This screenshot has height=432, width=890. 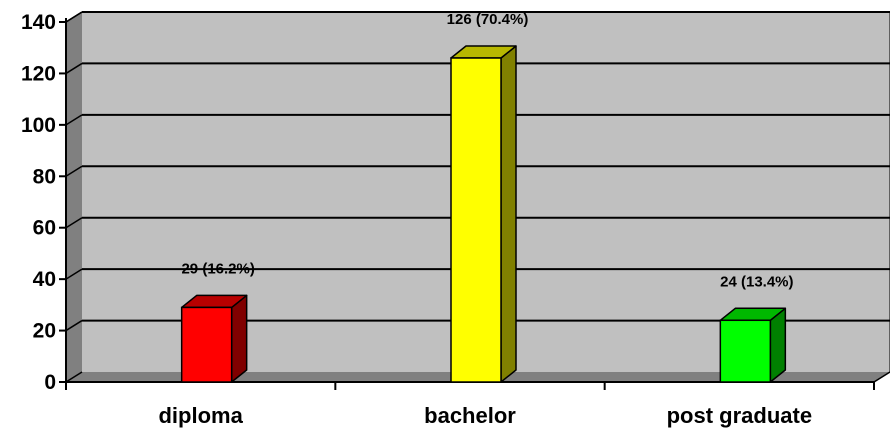 What do you see at coordinates (470, 415) in the screenshot?
I see `x-tick-label: bachelor` at bounding box center [470, 415].